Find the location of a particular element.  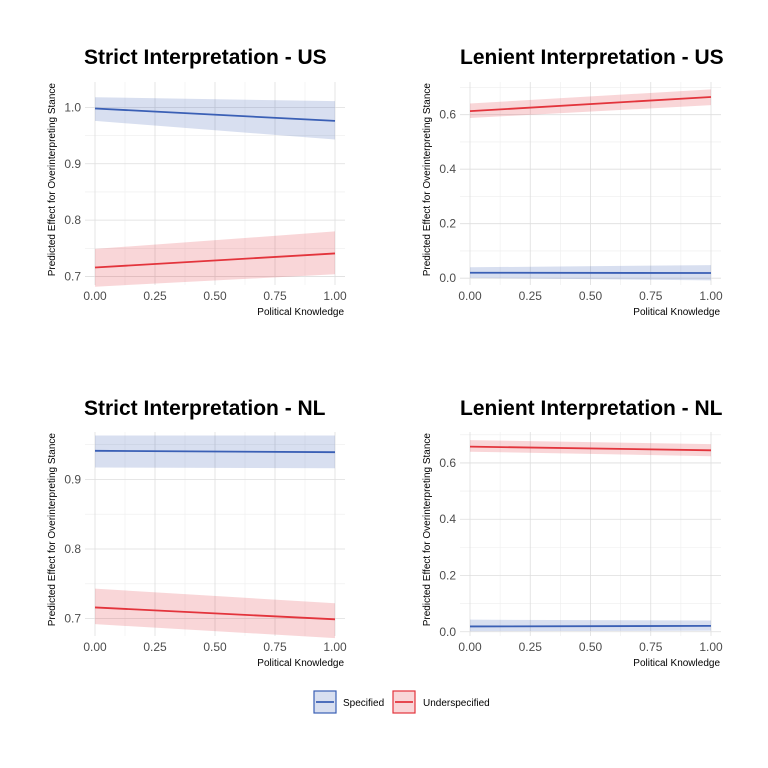

confidence-band-underspecified is located at coordinates (215, 259).